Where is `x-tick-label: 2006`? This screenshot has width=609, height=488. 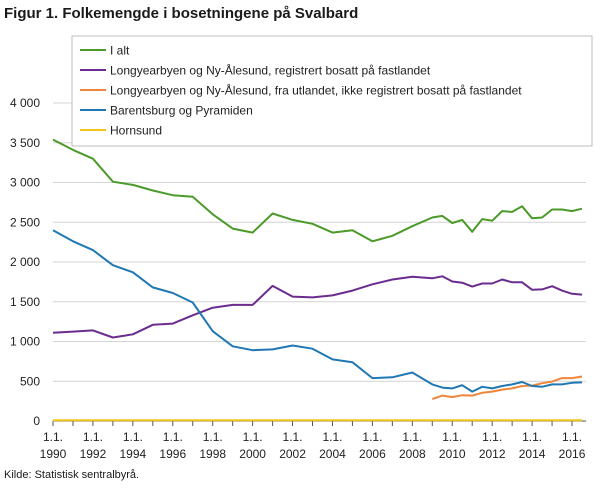
x-tick-label: 2006 is located at coordinates (372, 454).